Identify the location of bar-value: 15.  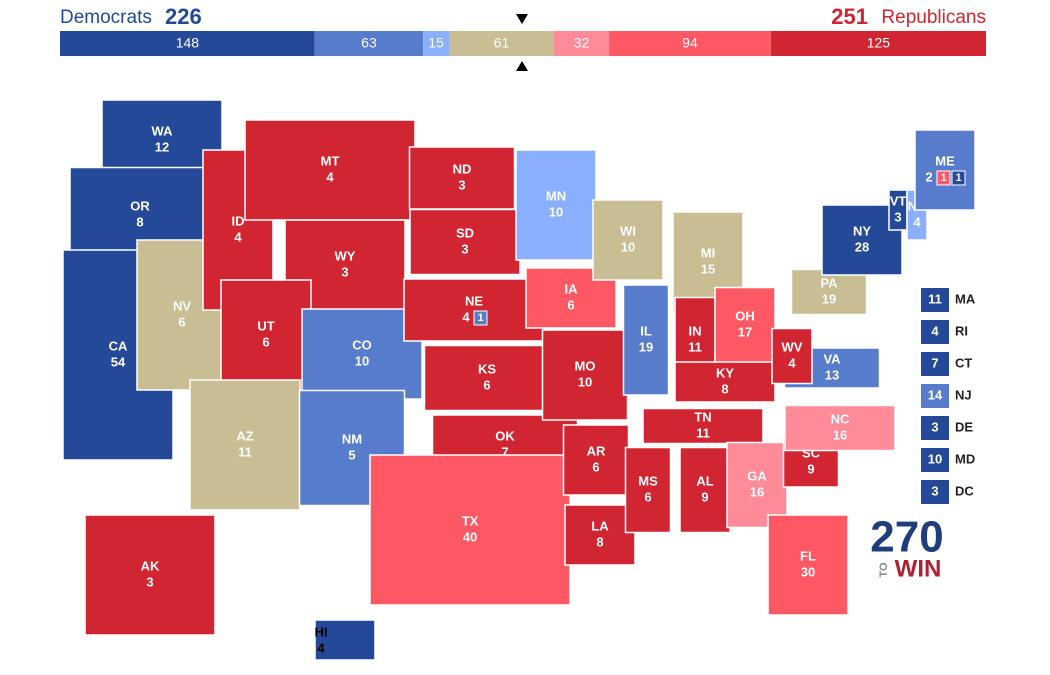
(436, 43).